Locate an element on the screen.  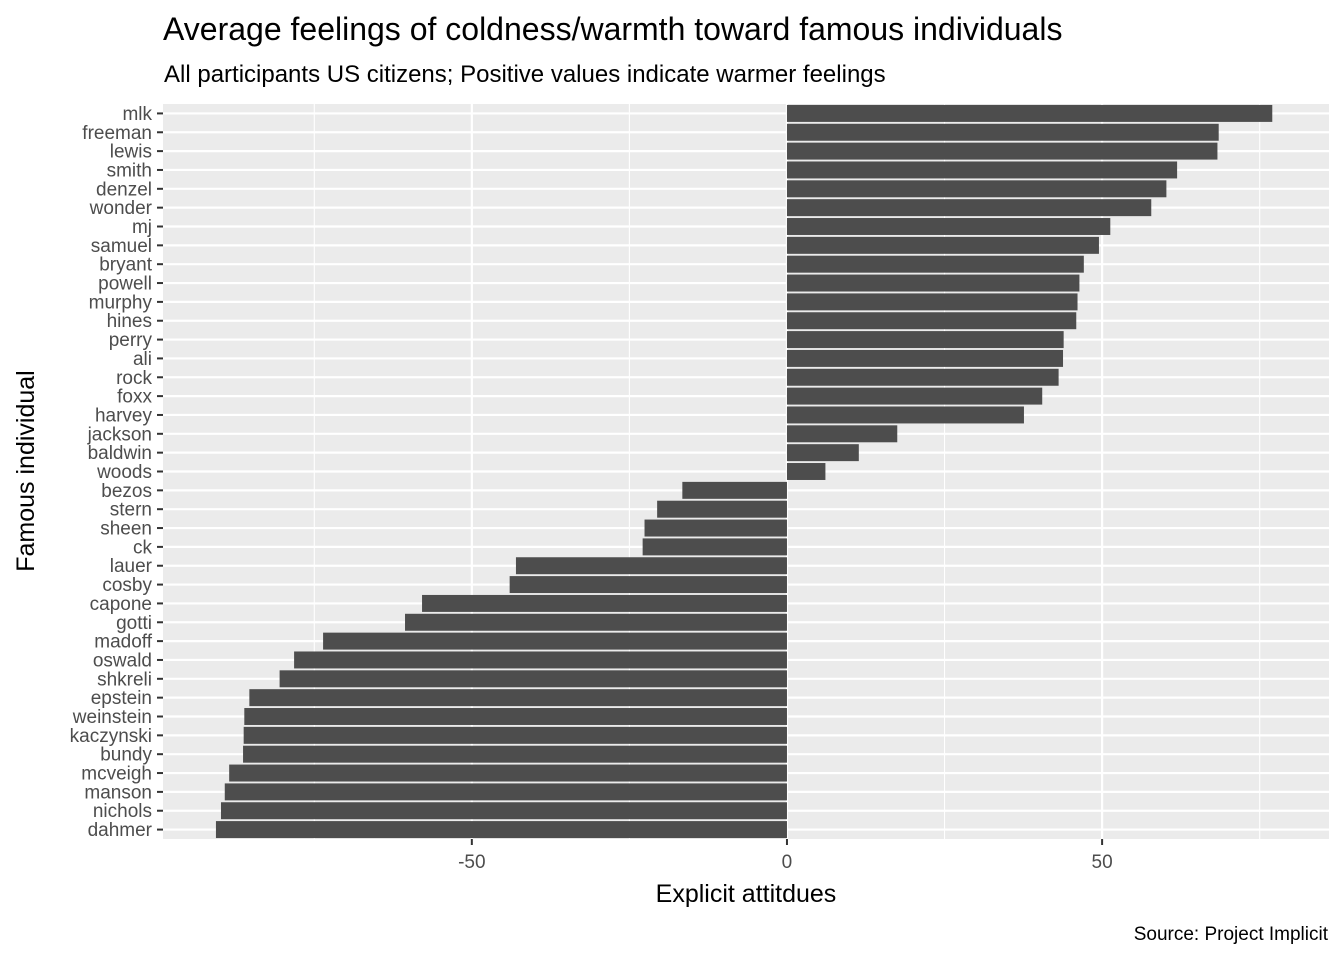
y-tick-label: madoff is located at coordinates (123, 642).